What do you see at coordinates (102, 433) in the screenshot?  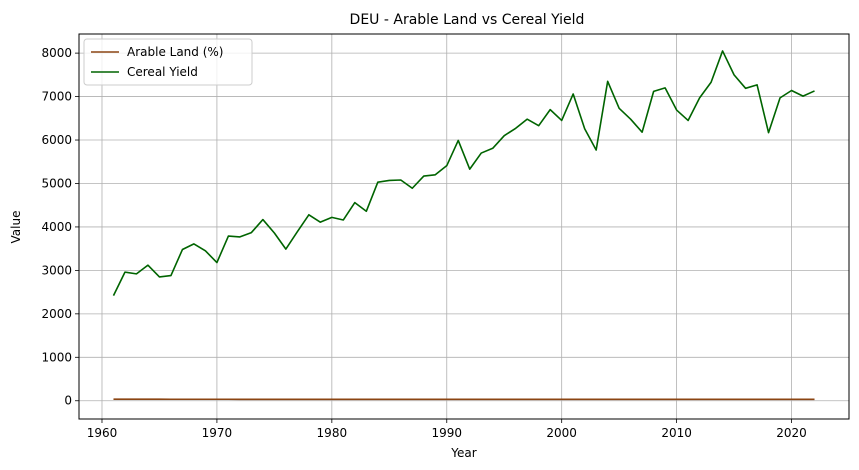 I see `x-tick-label: 1960` at bounding box center [102, 433].